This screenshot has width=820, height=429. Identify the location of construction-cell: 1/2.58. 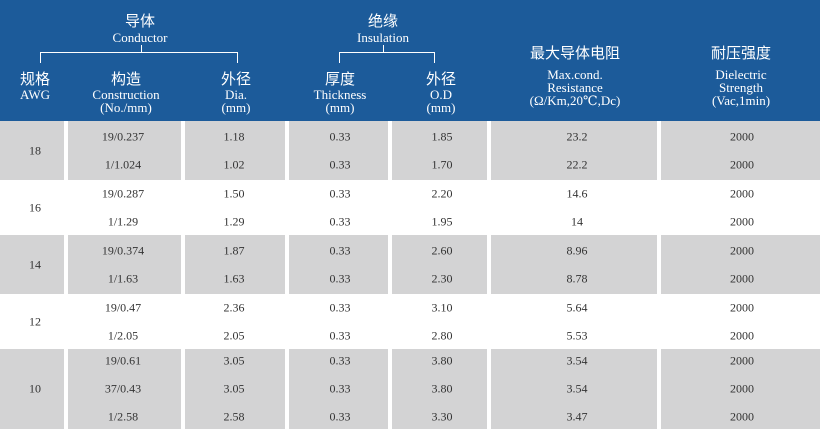
(123, 416).